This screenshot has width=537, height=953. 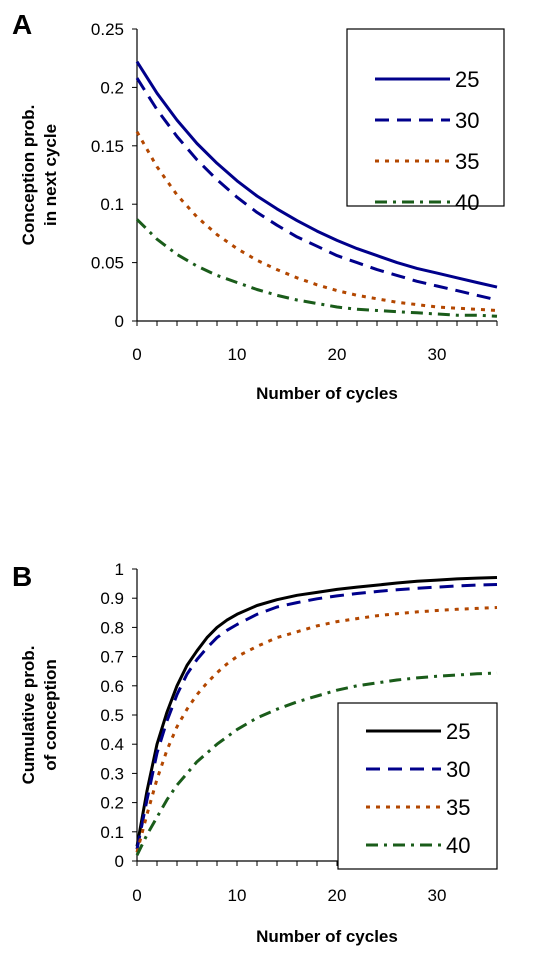 I want to click on y-tick-label: 0.8, so click(x=112, y=627).